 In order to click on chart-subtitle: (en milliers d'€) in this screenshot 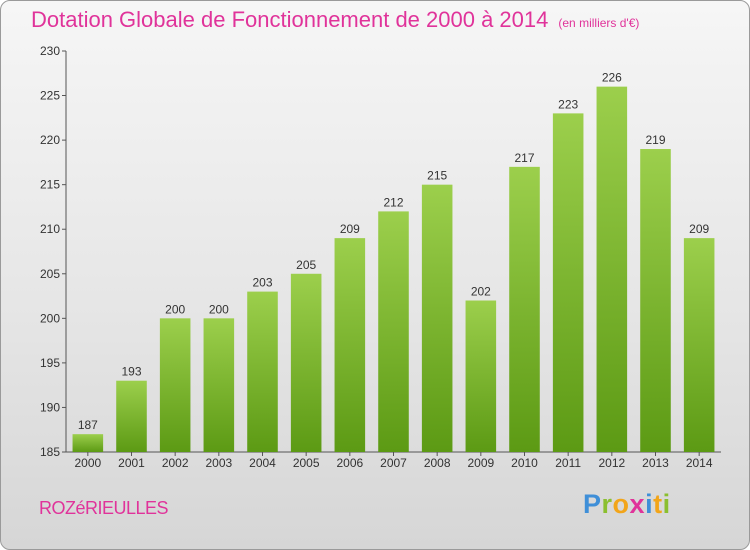, I will do `click(599, 23)`.